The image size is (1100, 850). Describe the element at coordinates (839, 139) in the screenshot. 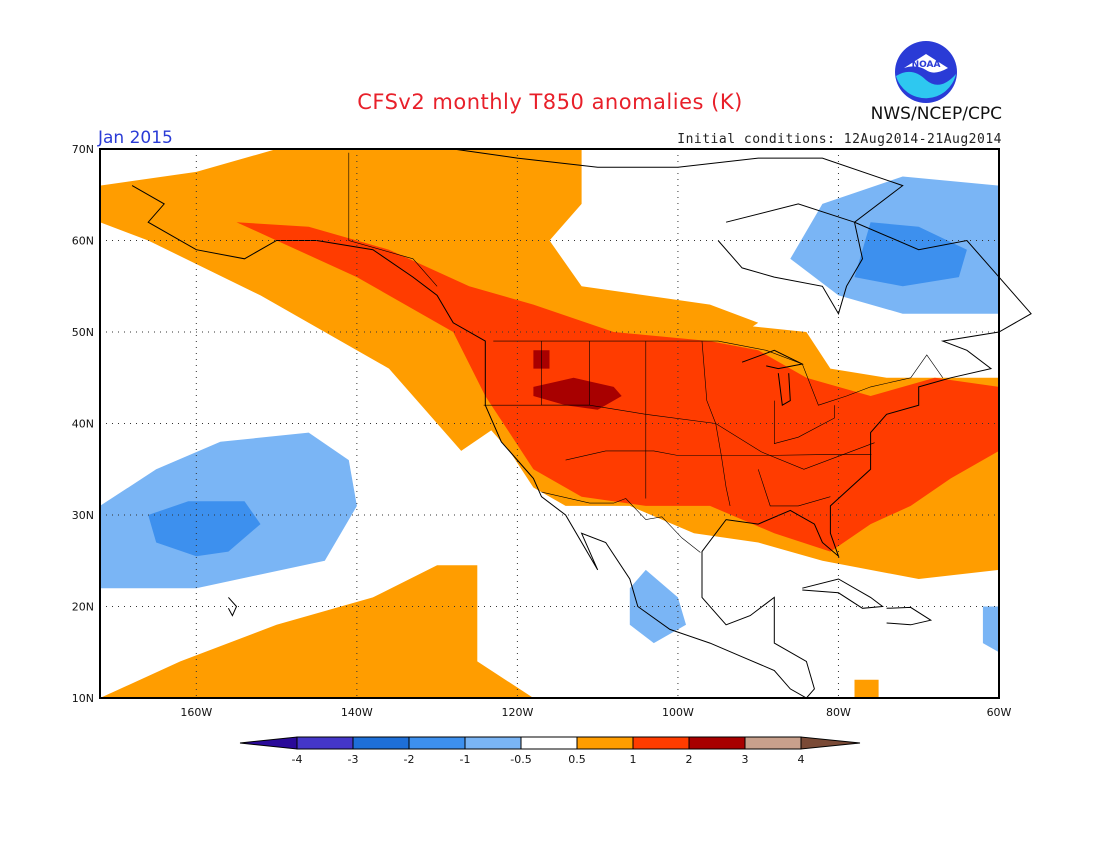

I see `initial-conditions: Initial conditions: 12Aug2014-21Aug2014` at that location.